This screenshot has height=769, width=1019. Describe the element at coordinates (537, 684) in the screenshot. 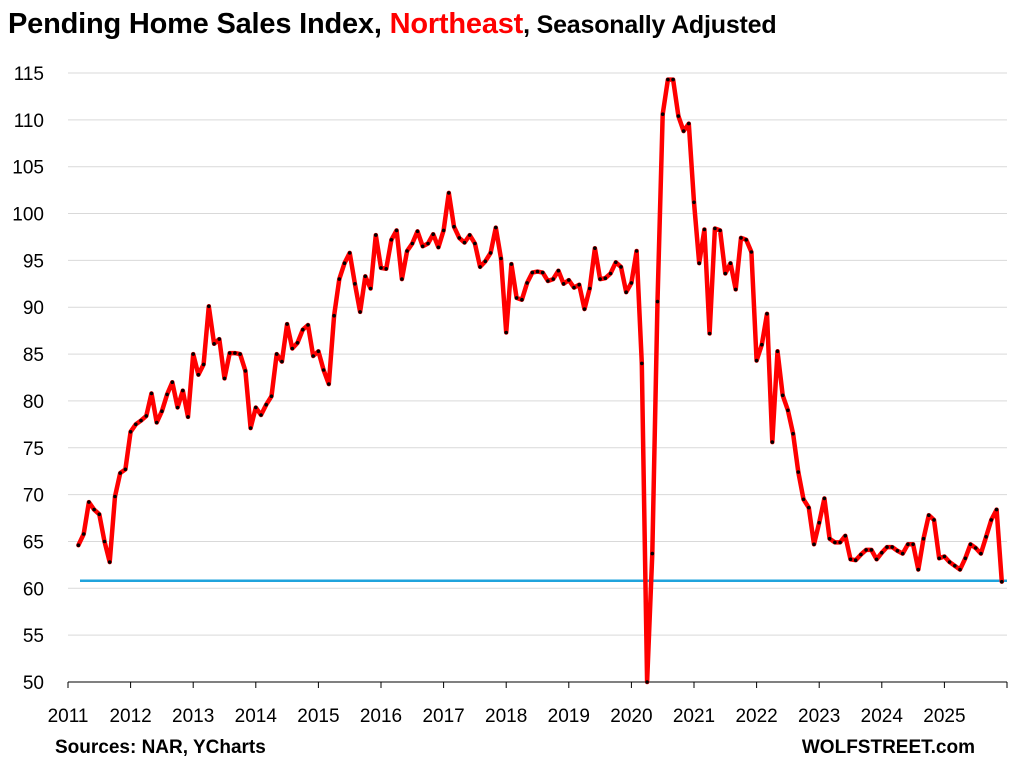

I see `x-axis` at that location.